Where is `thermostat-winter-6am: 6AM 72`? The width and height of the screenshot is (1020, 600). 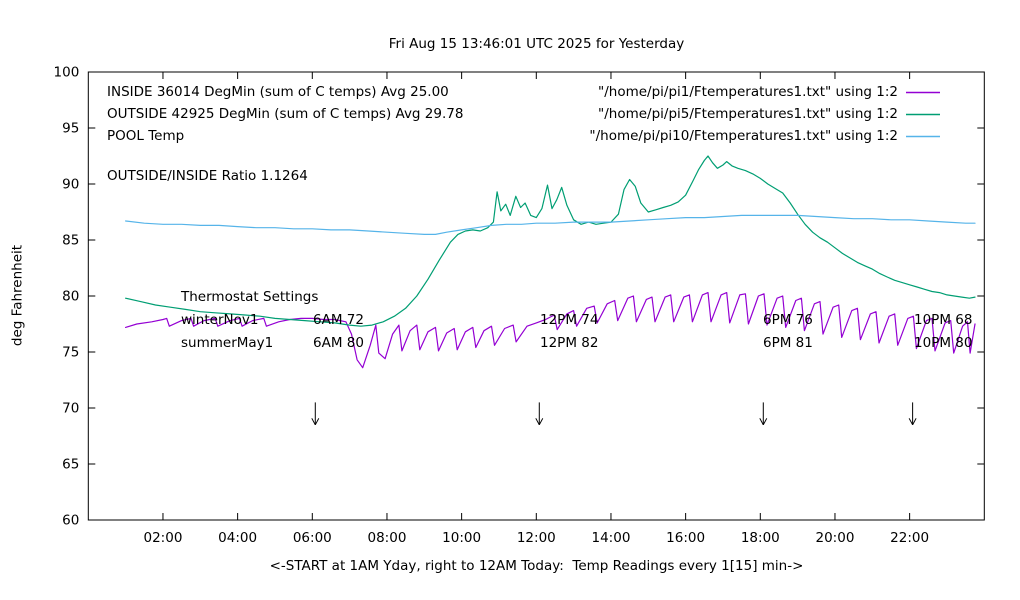 thermostat-winter-6am: 6AM 72 is located at coordinates (338, 320).